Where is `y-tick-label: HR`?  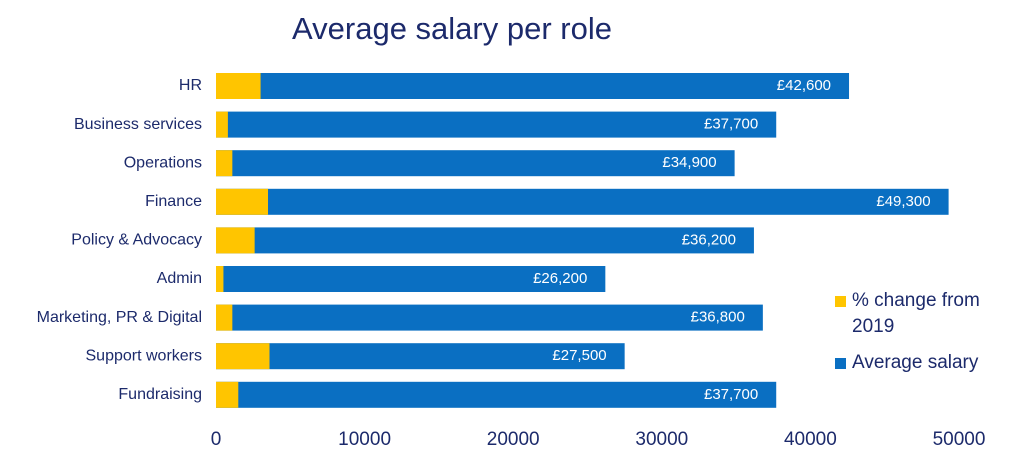 y-tick-label: HR is located at coordinates (190, 85).